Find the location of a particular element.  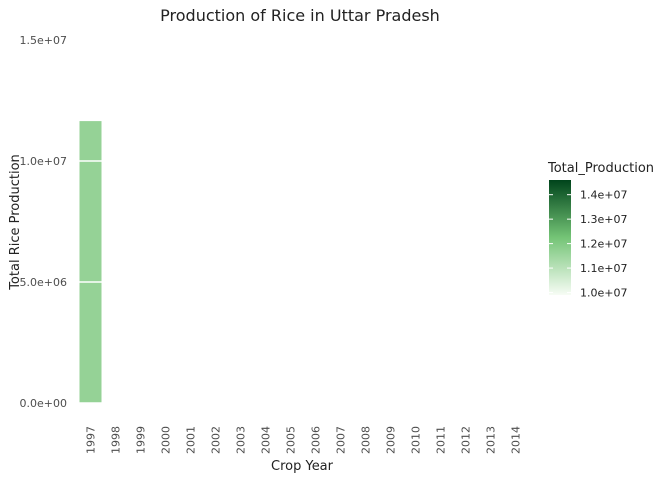

y-tick-label: 5.0e+06 is located at coordinates (43, 282).